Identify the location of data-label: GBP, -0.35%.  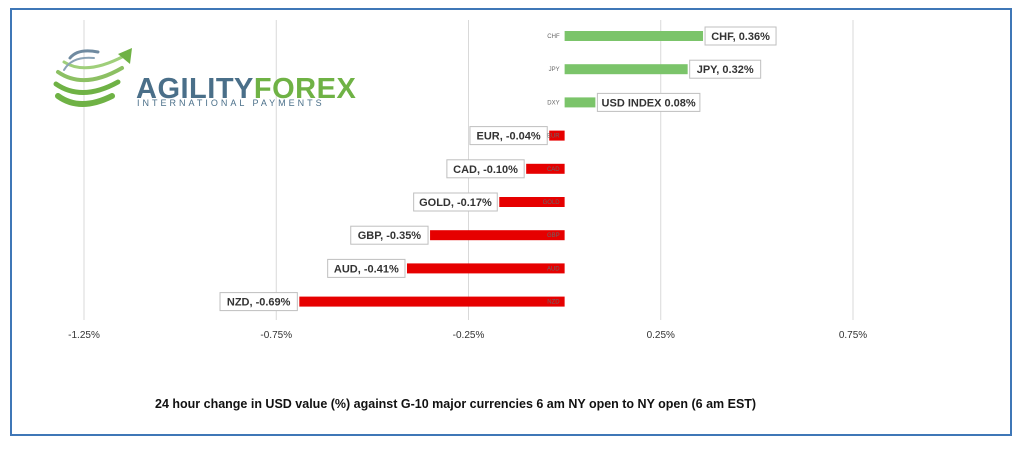
(390, 236).